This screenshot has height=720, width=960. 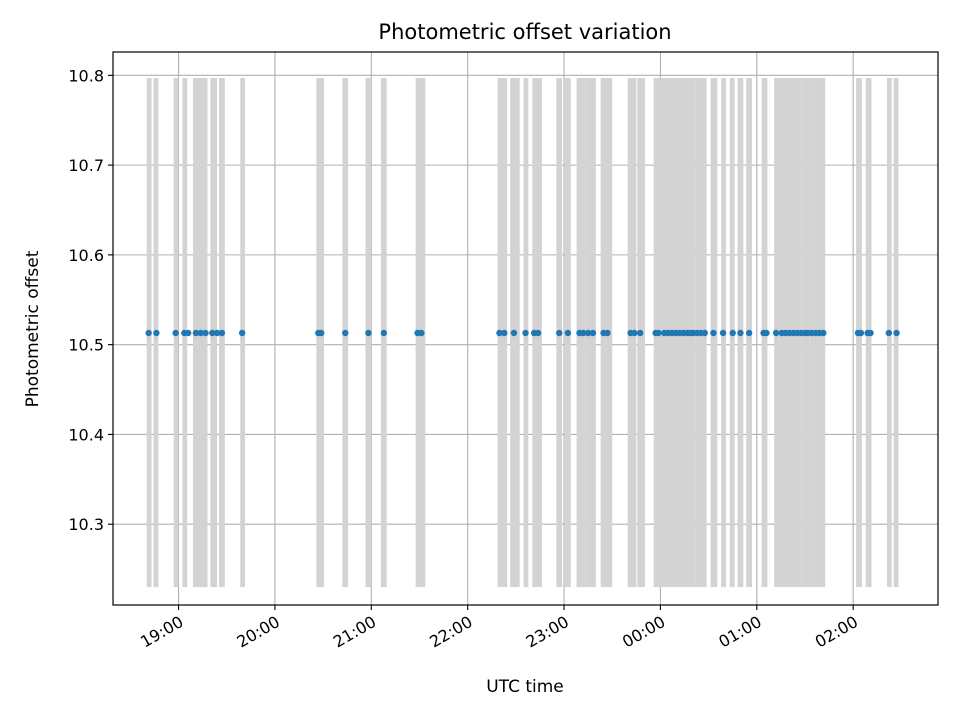 I want to click on x-axis-label: UTC time, so click(x=525, y=687).